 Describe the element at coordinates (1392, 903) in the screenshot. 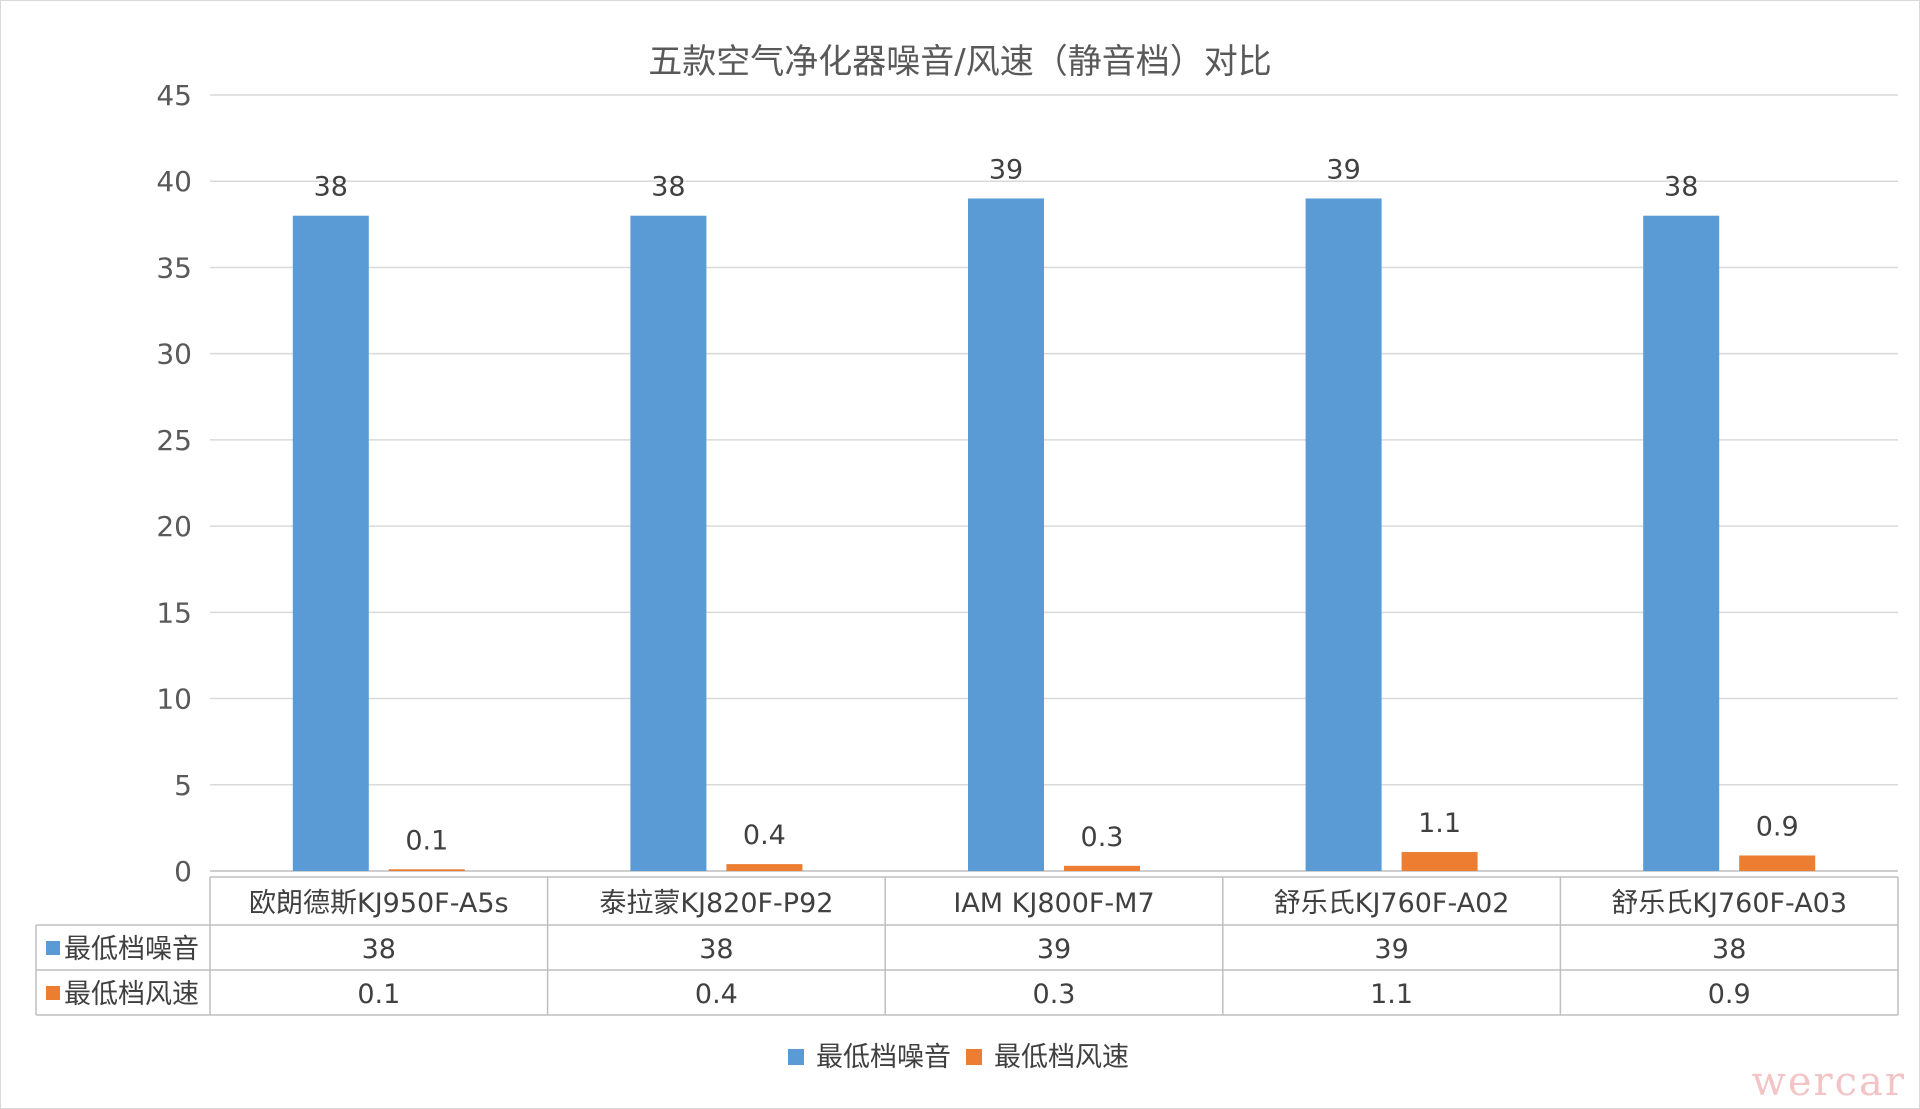

I see `x-tick-label: 舒乐氏KJ760F-A02` at that location.